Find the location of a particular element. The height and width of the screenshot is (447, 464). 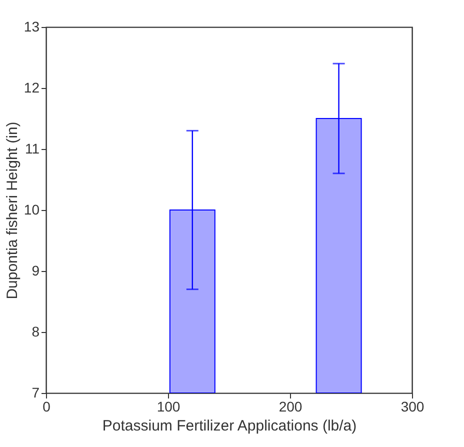

y-tick-label: 12 is located at coordinates (32, 88).